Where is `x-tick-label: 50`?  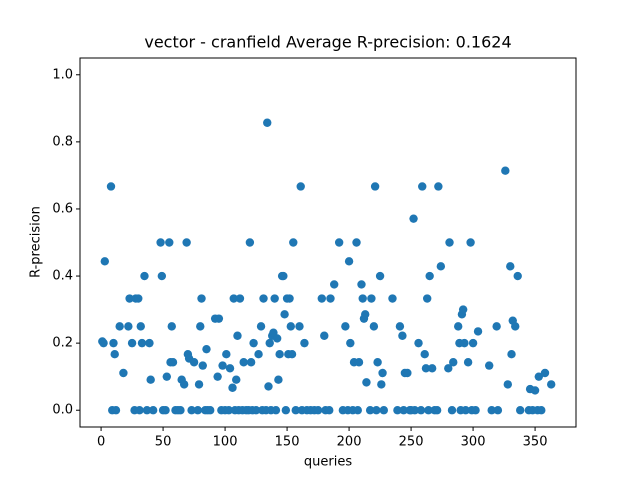
x-tick-label: 50 is located at coordinates (163, 442).